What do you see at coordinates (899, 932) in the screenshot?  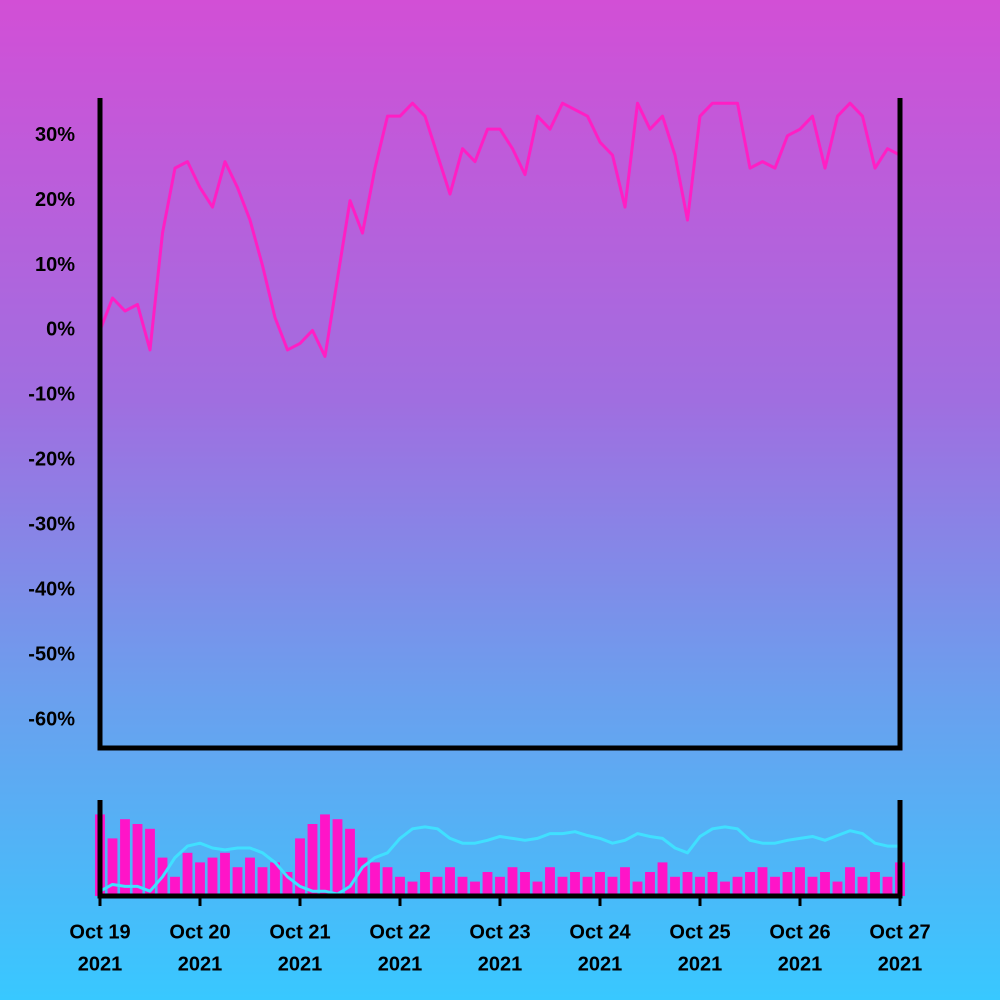 I see `x-tick-label: Oct 27` at bounding box center [899, 932].